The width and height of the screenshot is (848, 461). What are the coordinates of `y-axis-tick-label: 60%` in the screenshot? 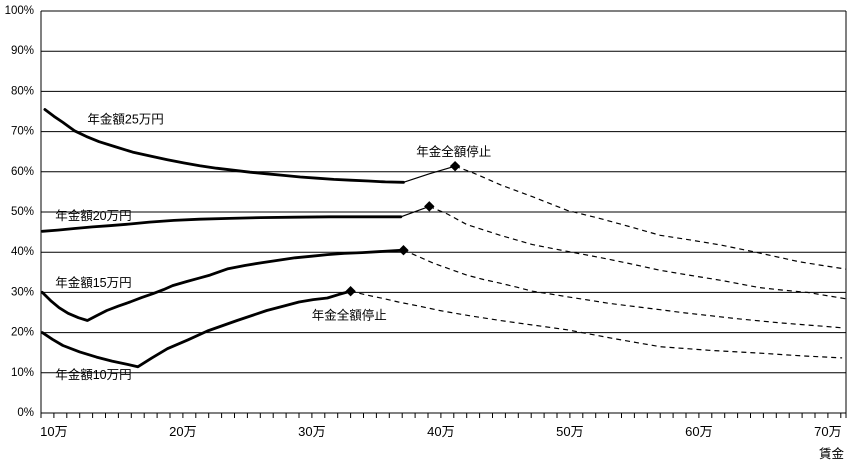 It's located at (22, 172).